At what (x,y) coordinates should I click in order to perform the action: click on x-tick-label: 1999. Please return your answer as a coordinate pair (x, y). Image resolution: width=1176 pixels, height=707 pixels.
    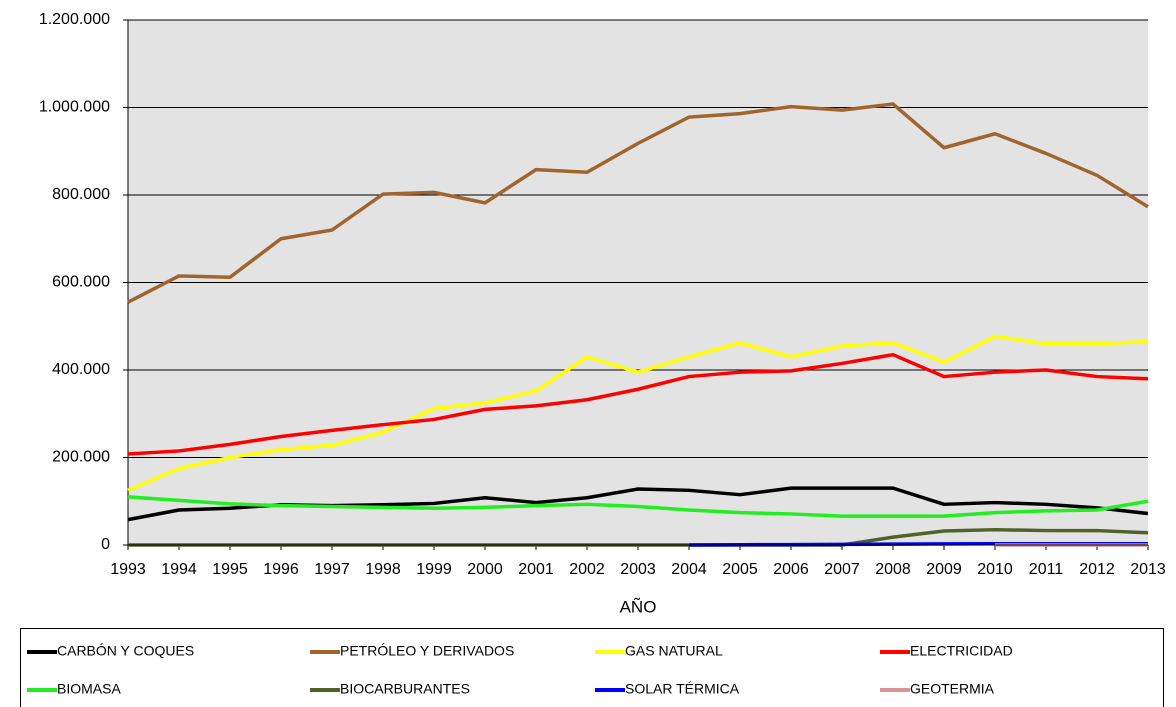
    Looking at the image, I should click on (434, 569).